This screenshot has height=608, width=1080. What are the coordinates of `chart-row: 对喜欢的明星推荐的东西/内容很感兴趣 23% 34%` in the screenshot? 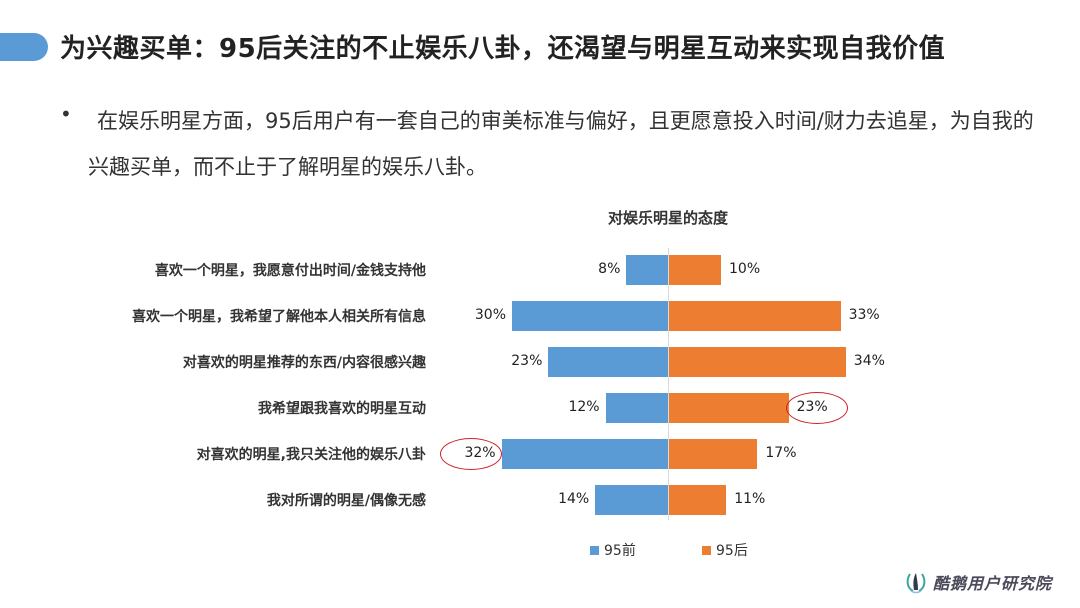 It's located at (540, 362).